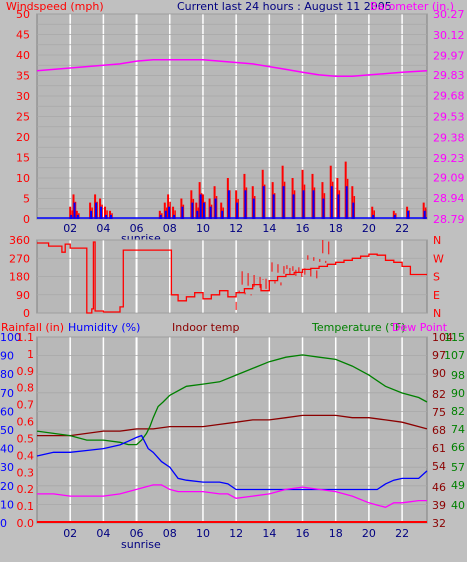  What do you see at coordinates (436, 295) in the screenshot?
I see `compass-tick-label: E` at bounding box center [436, 295].